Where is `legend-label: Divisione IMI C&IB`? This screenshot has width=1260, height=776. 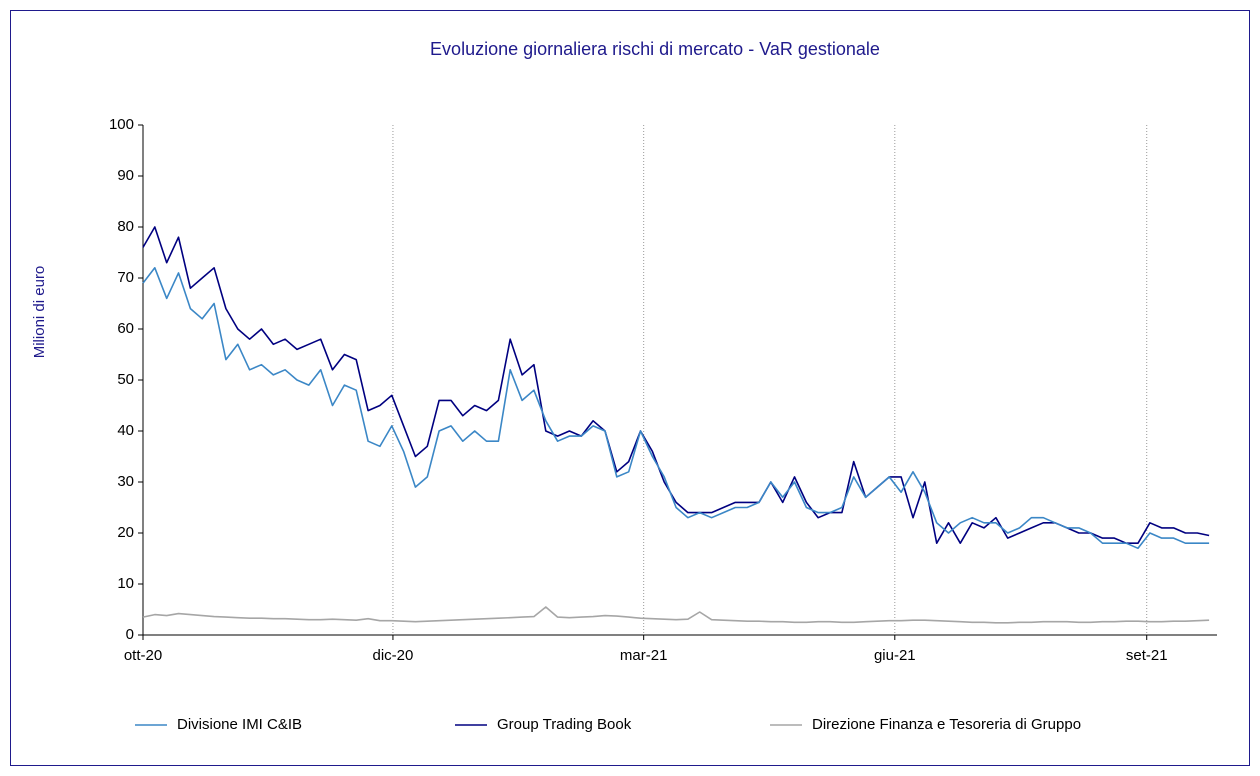
legend-label: Divisione IMI C&IB is located at coordinates (239, 724).